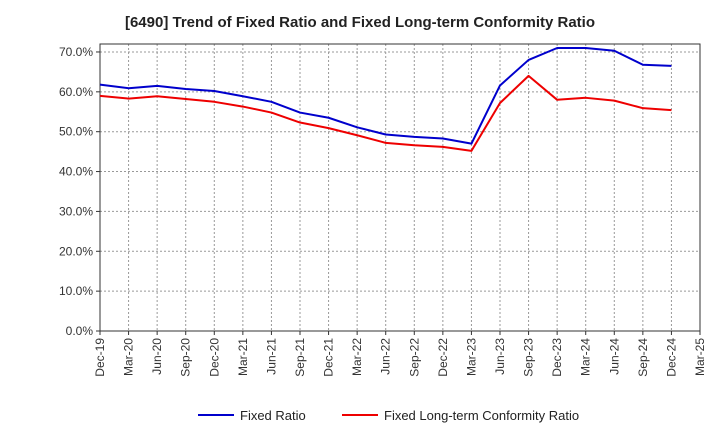 The width and height of the screenshot is (720, 440). What do you see at coordinates (76, 92) in the screenshot?
I see `y-tick-label: 60.0%` at bounding box center [76, 92].